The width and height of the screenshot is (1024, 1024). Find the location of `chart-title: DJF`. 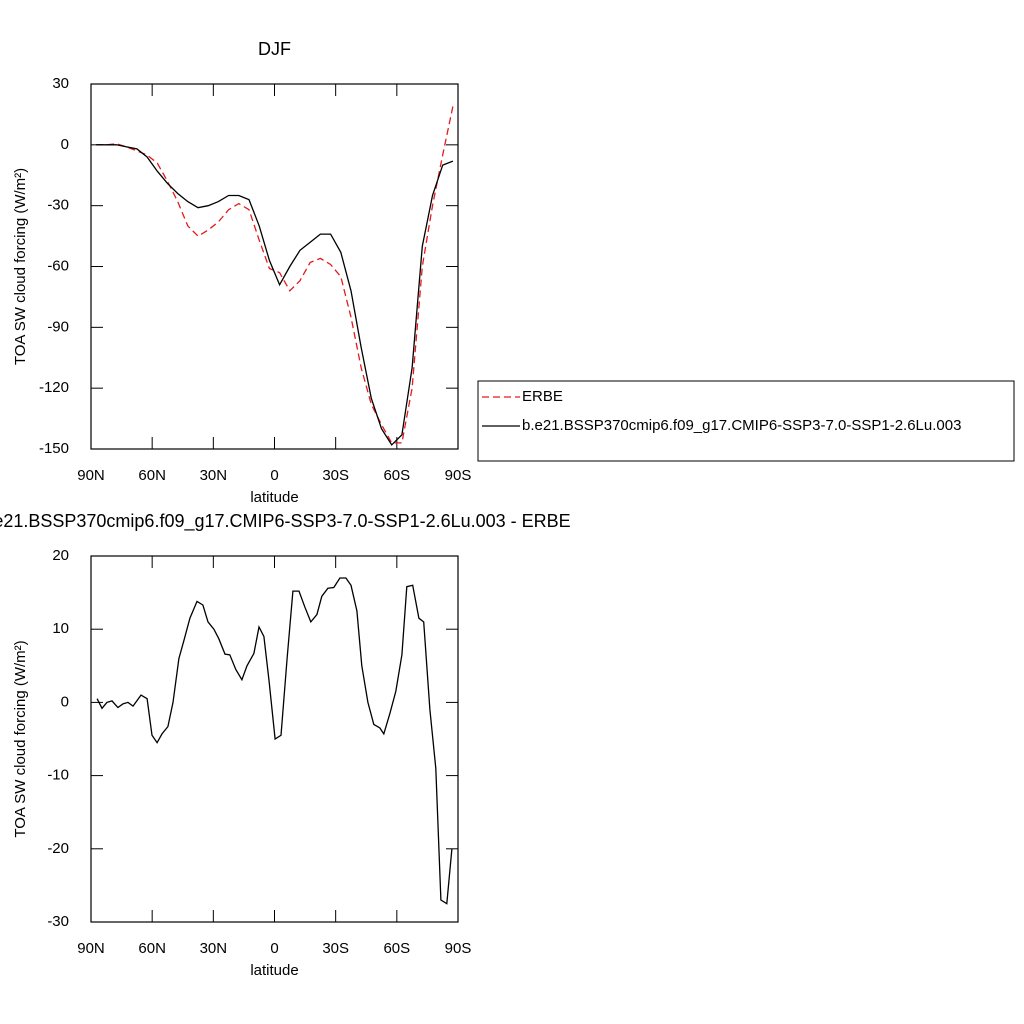

chart-title: DJF is located at coordinates (274, 49).